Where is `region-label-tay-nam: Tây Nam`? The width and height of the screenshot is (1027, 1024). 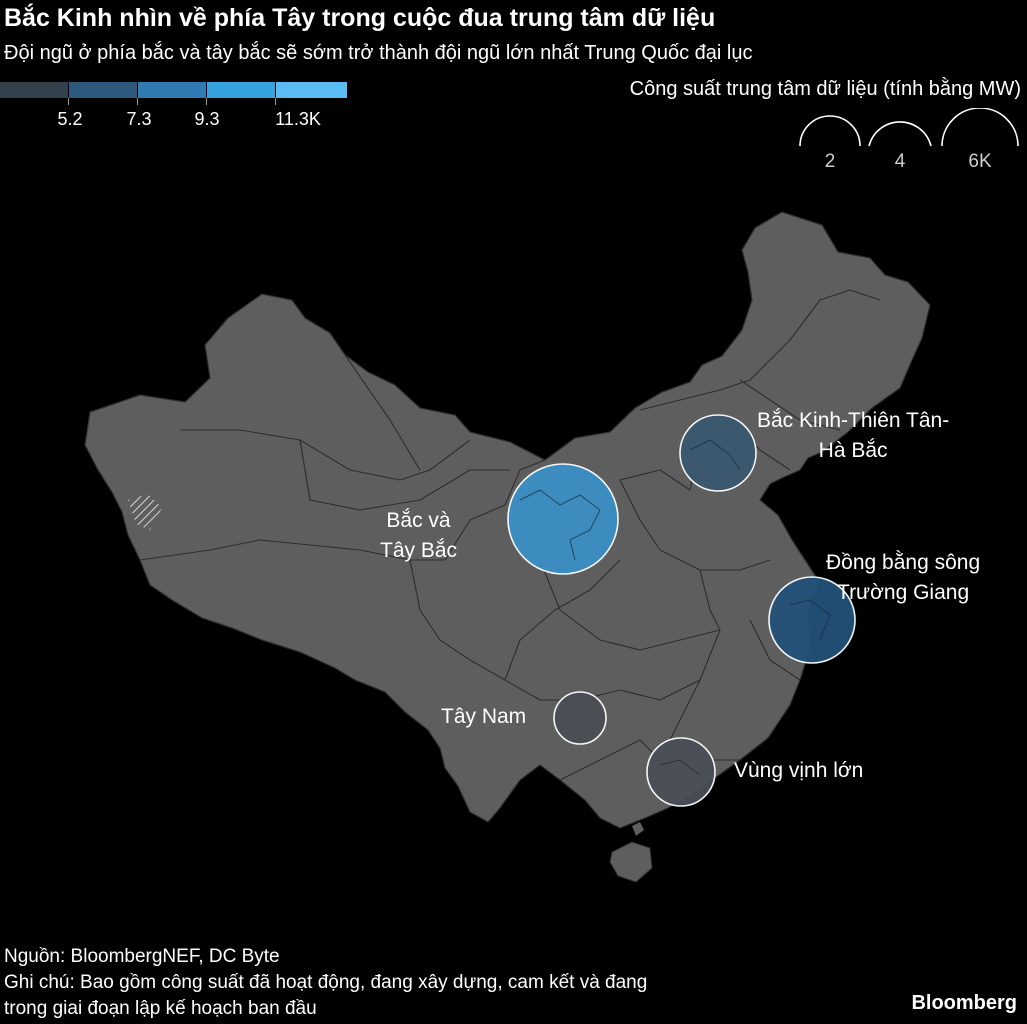 region-label-tay-nam: Tây Nam is located at coordinates (483, 717).